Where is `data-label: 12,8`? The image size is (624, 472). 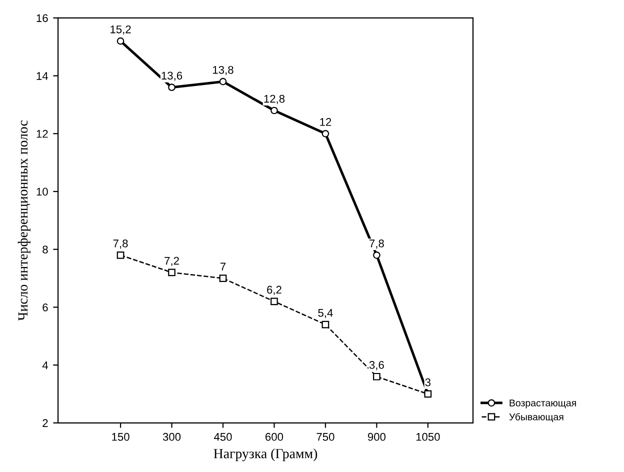 data-label: 12,8 is located at coordinates (274, 99).